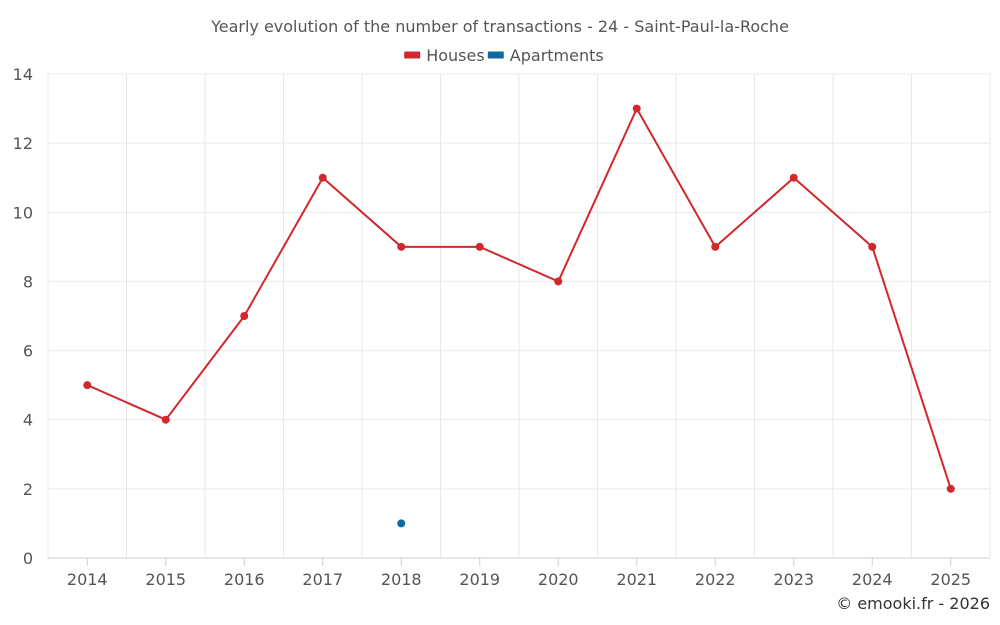  What do you see at coordinates (87, 579) in the screenshot?
I see `x-tick-label: 2014` at bounding box center [87, 579].